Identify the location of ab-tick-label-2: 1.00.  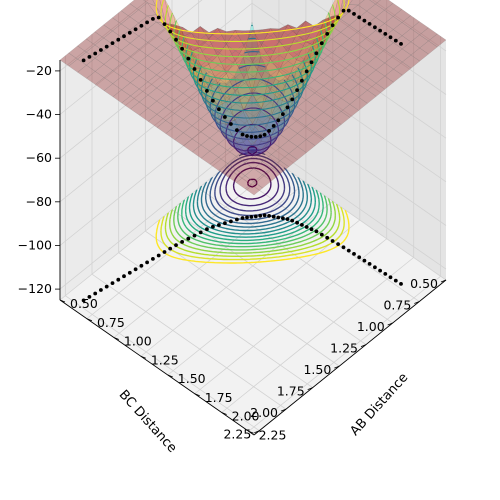
(138, 341).